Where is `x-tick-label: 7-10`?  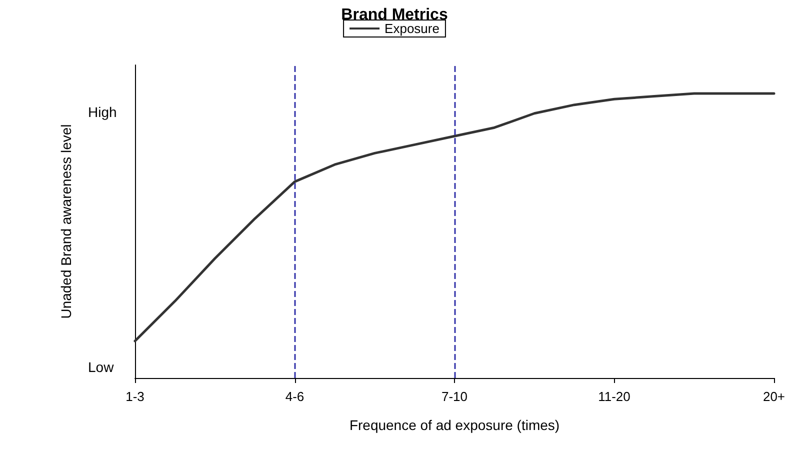 x-tick-label: 7-10 is located at coordinates (454, 396).